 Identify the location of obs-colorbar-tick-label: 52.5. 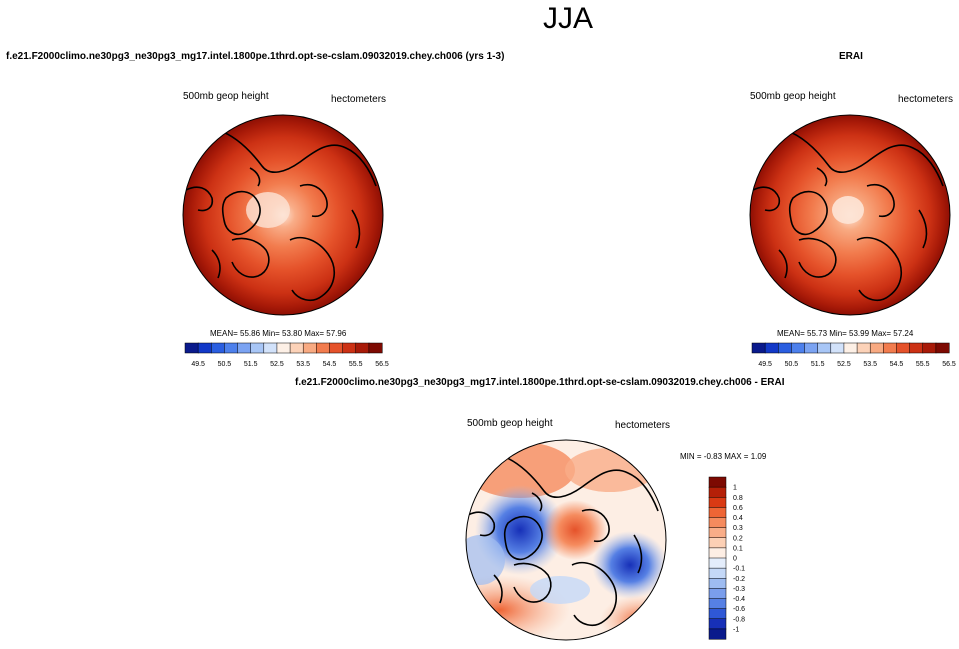
(844, 364).